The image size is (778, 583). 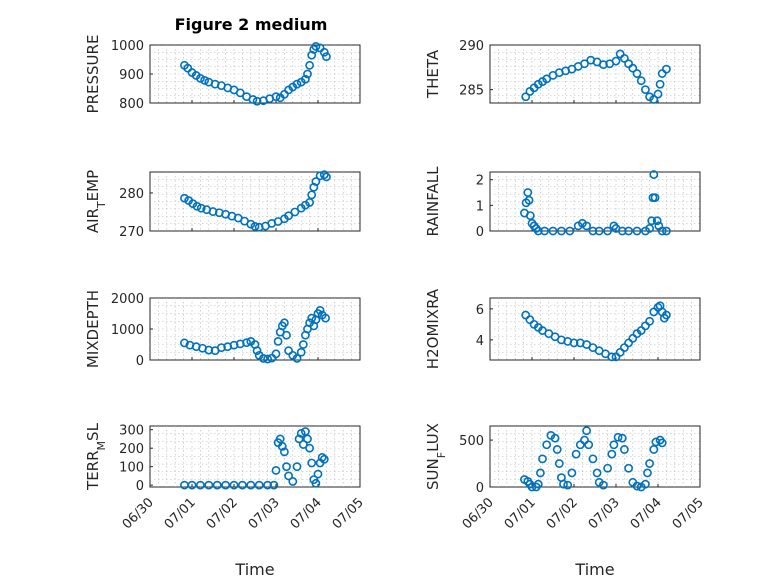 What do you see at coordinates (562, 203) in the screenshot?
I see `subplot-4: 0 1 2 RAINFALL` at bounding box center [562, 203].